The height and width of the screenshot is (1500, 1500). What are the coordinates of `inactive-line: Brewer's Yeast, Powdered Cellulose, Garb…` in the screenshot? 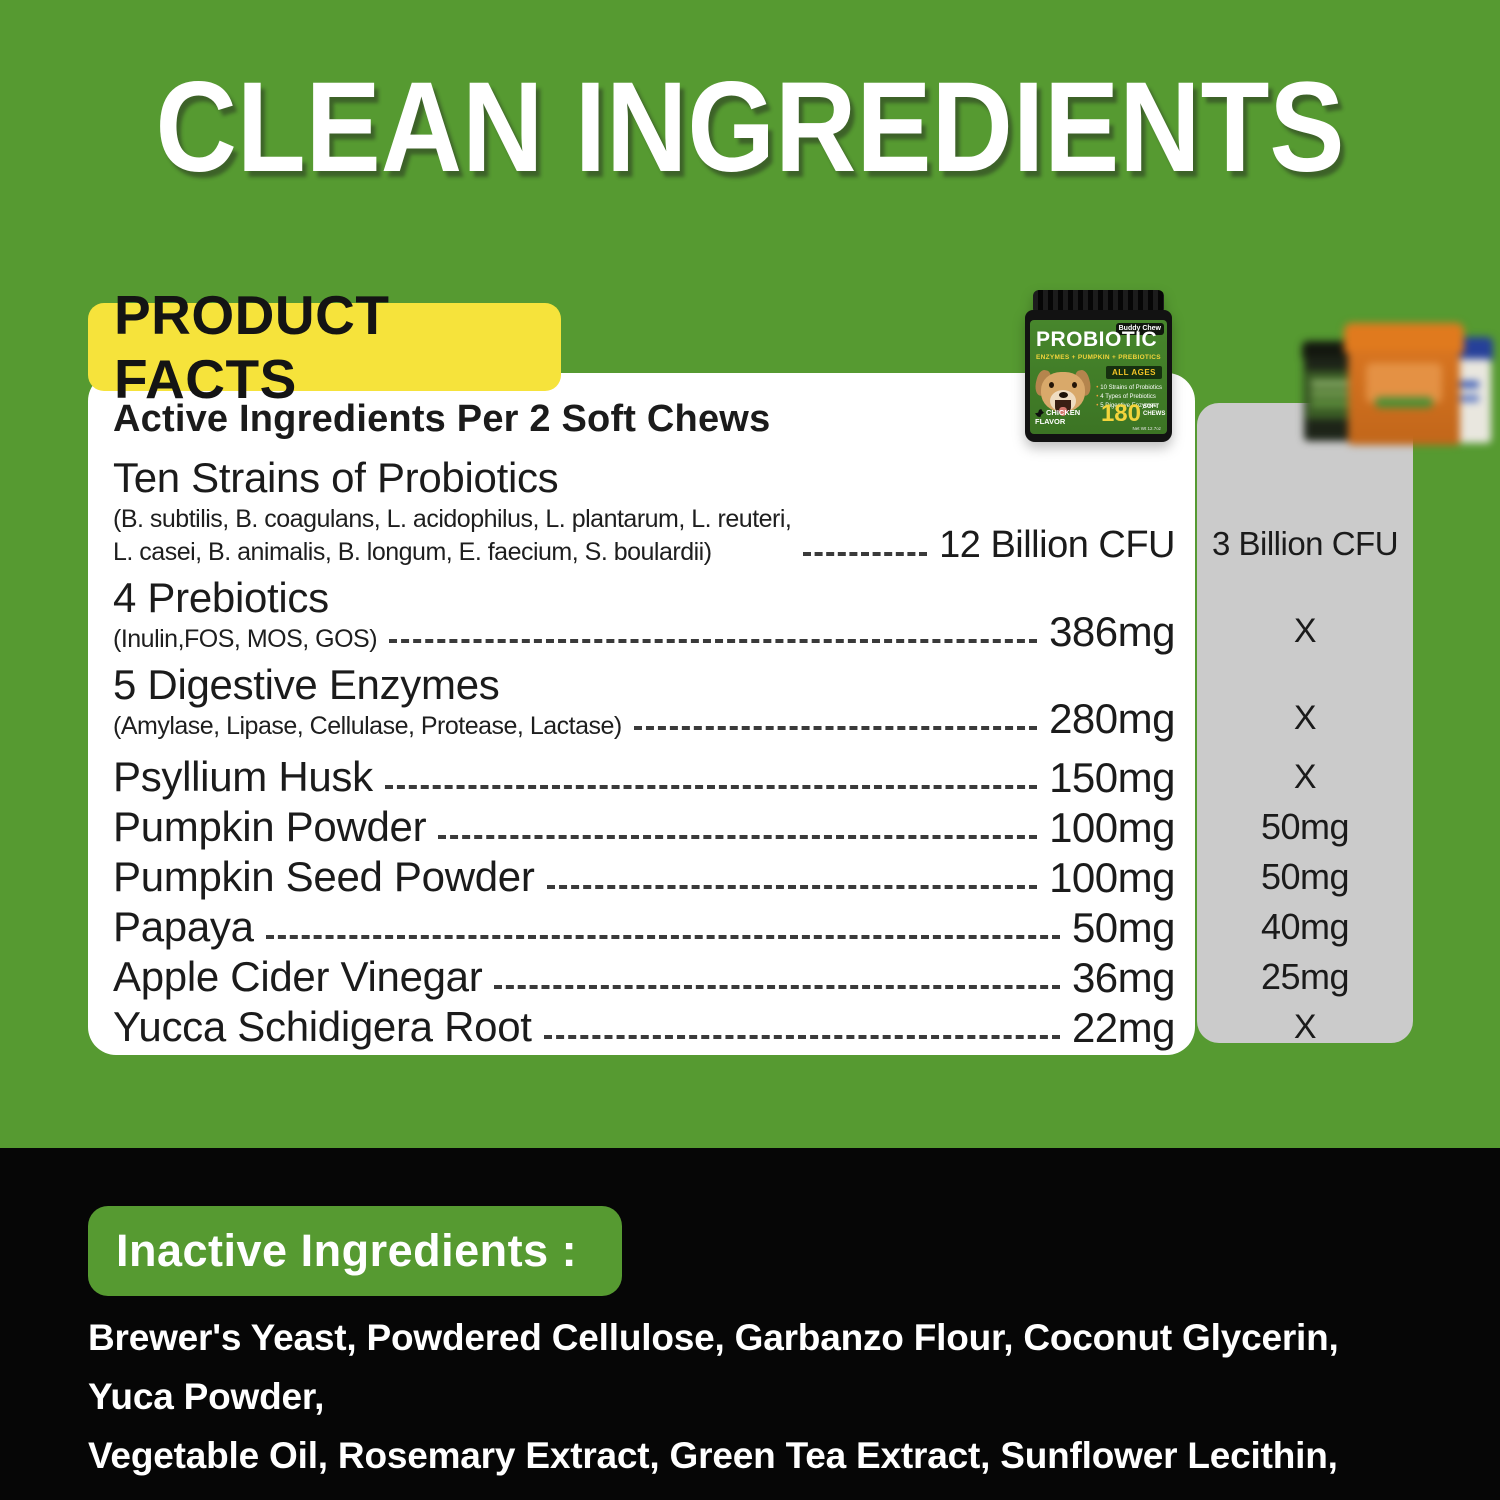 It's located at (713, 1367).